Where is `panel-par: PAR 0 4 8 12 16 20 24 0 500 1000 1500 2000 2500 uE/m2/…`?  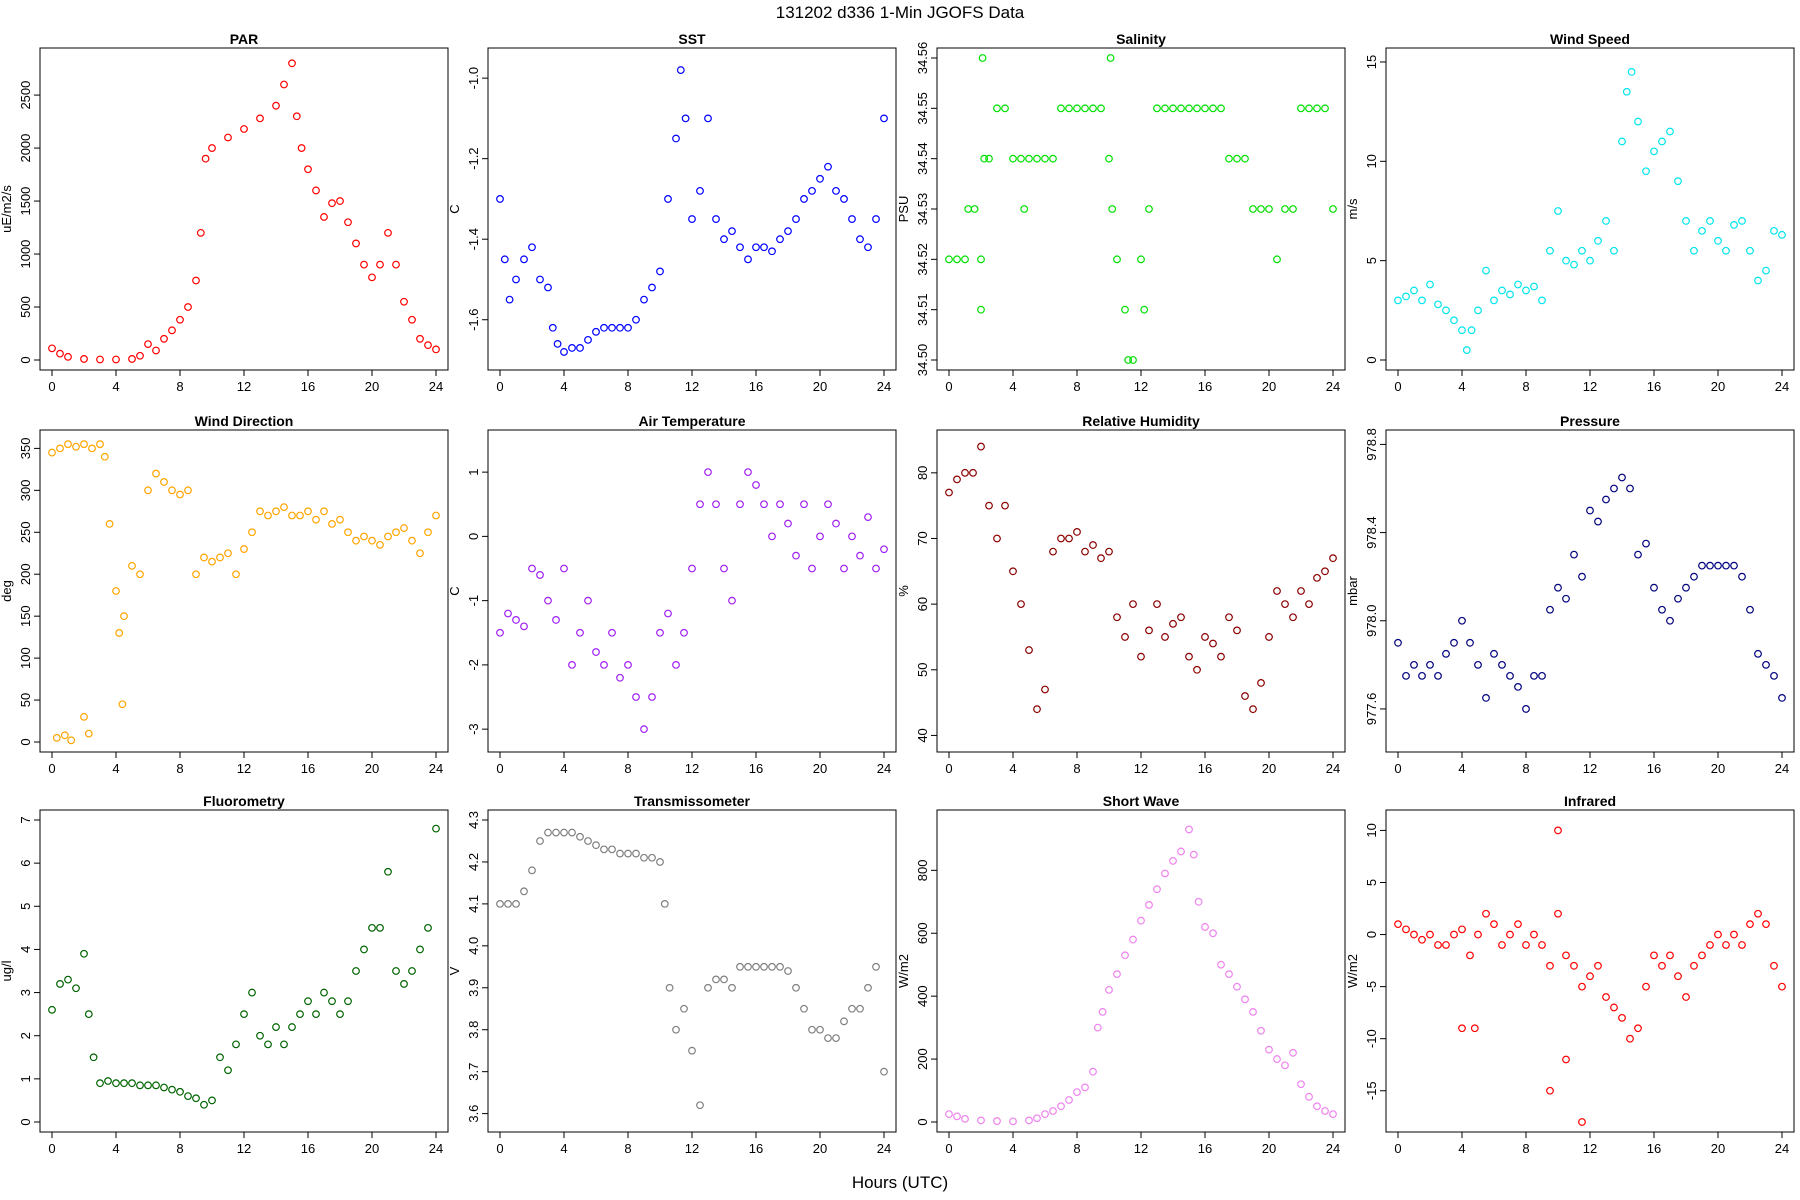
panel-par: PAR 0 4 8 12 16 20 24 0 500 1000 1500 2000 2500 uE/m2/… is located at coordinates (224, 212).